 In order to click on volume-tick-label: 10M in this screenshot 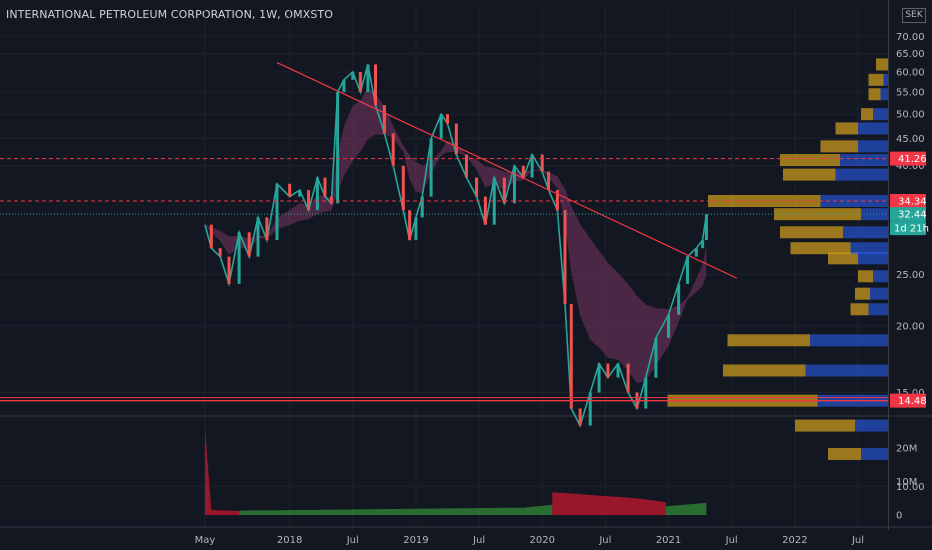, I will do `click(906, 482)`.